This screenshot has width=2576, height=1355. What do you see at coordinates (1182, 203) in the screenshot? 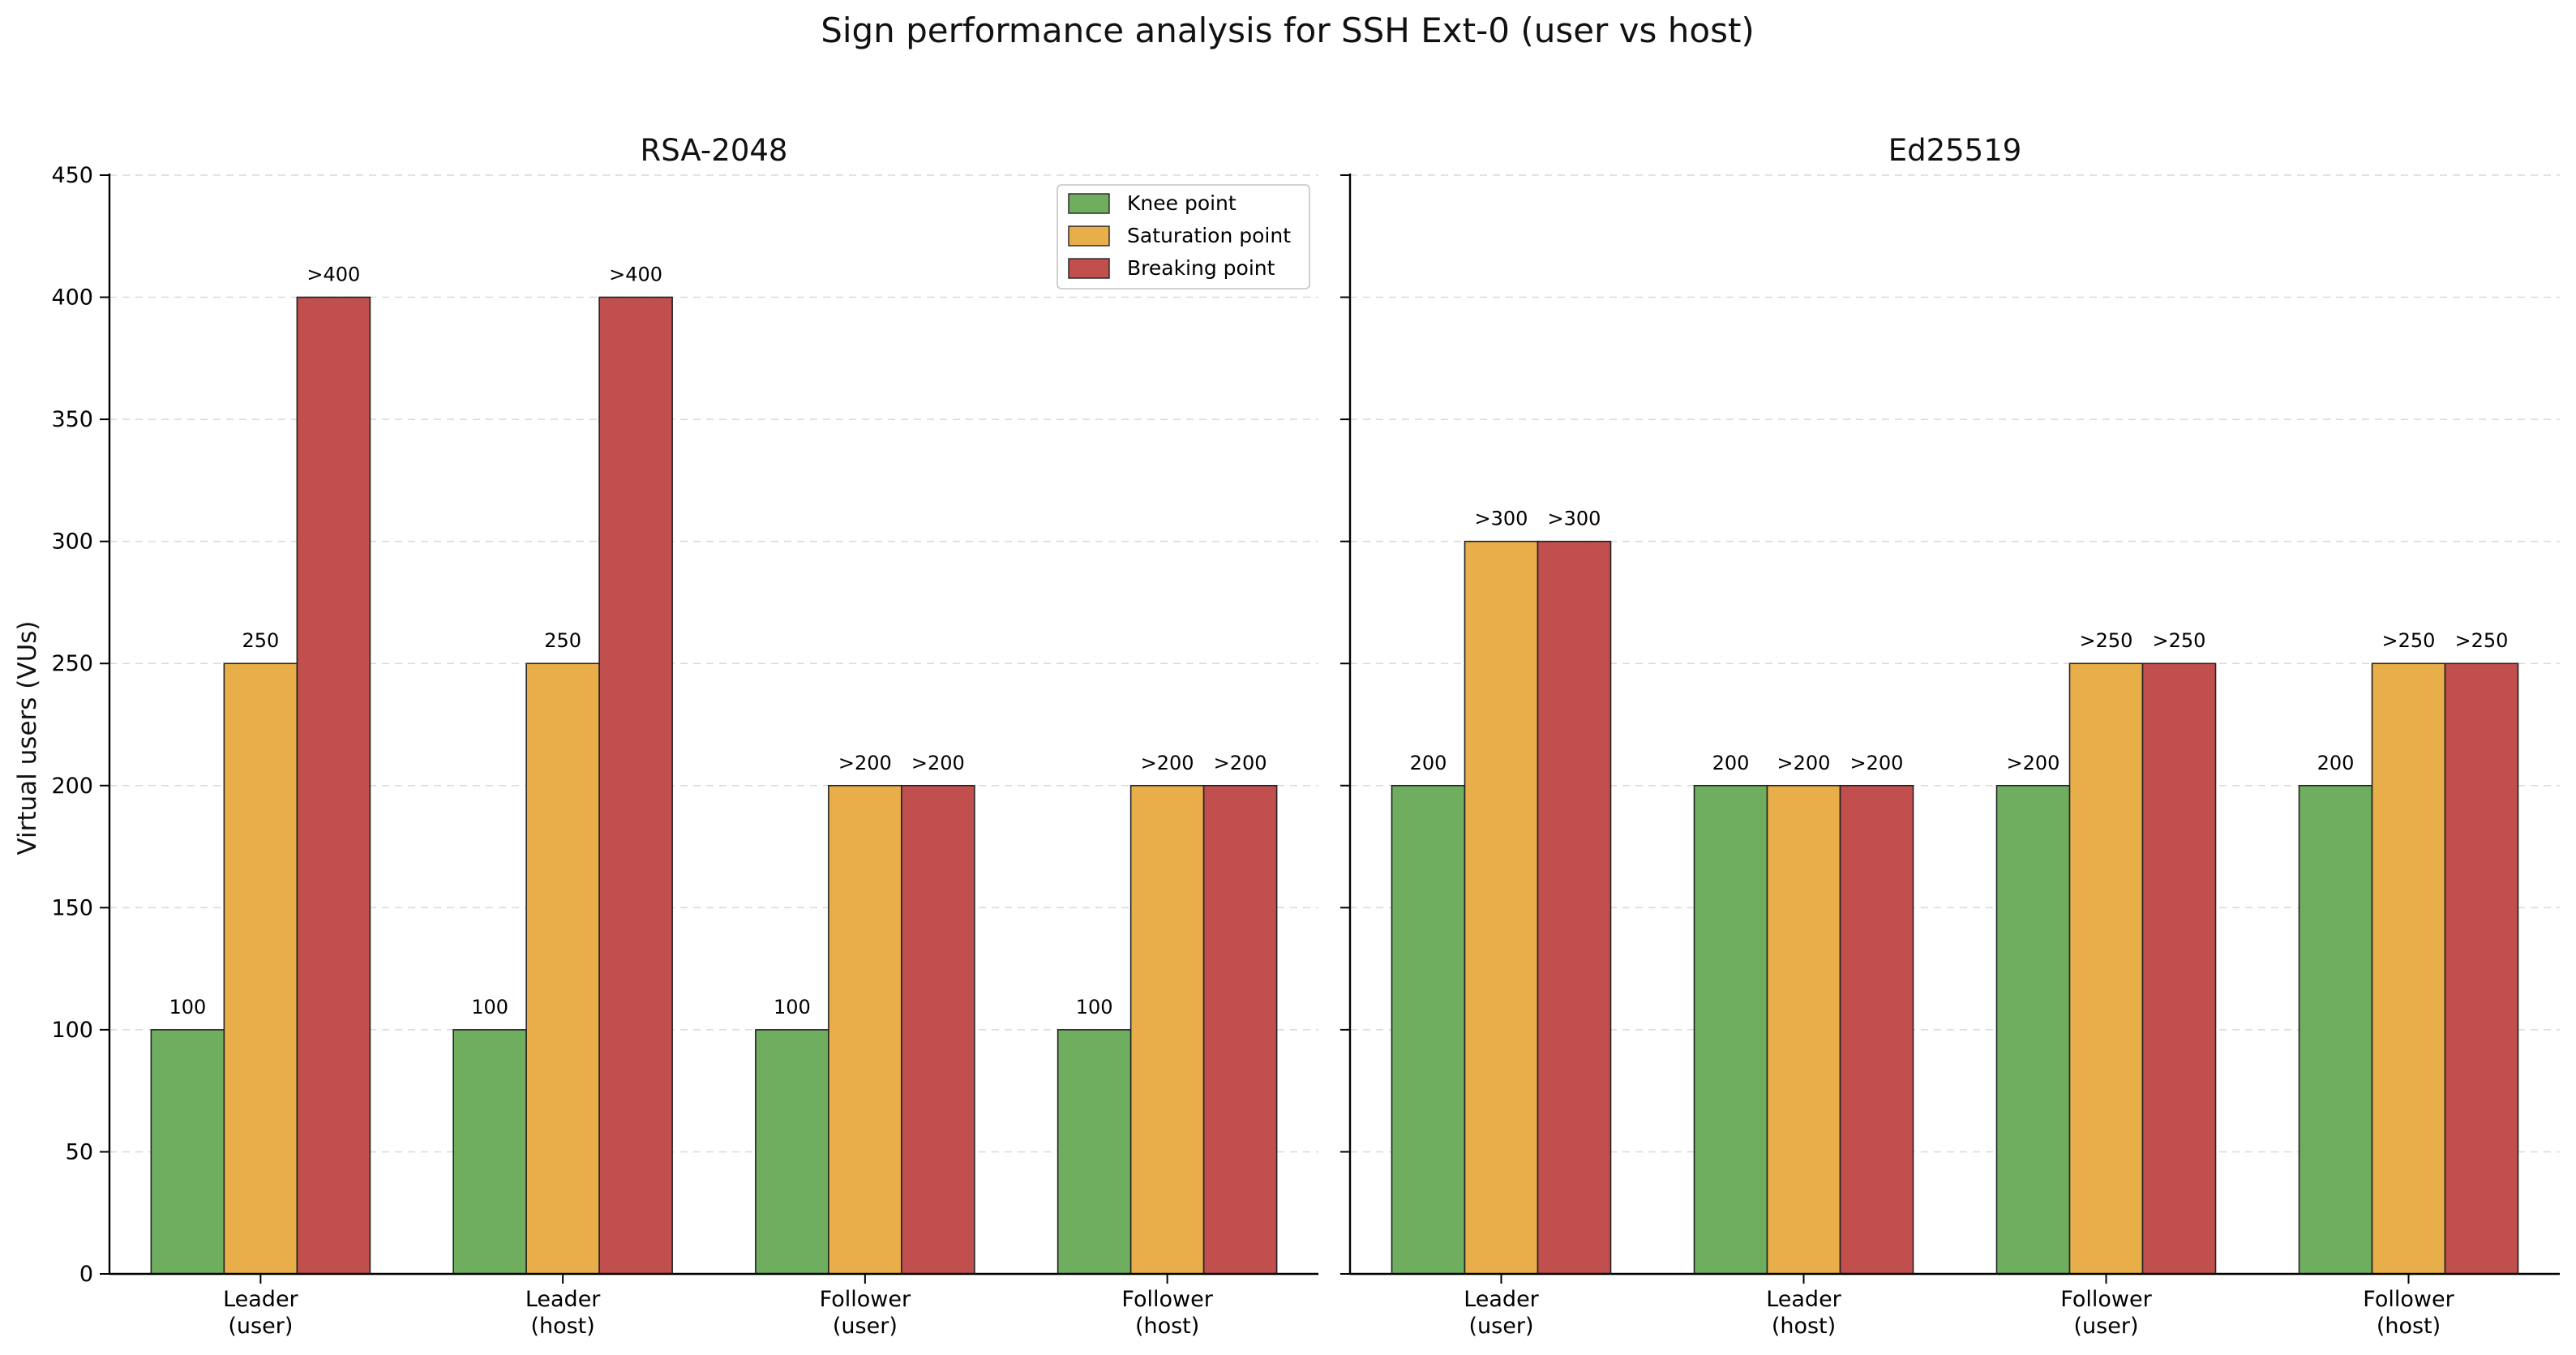
I see `legend-label: Knee point` at bounding box center [1182, 203].